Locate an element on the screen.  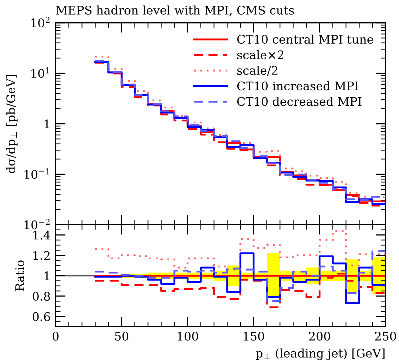
y-tick-label: 1.2 is located at coordinates (42, 255).